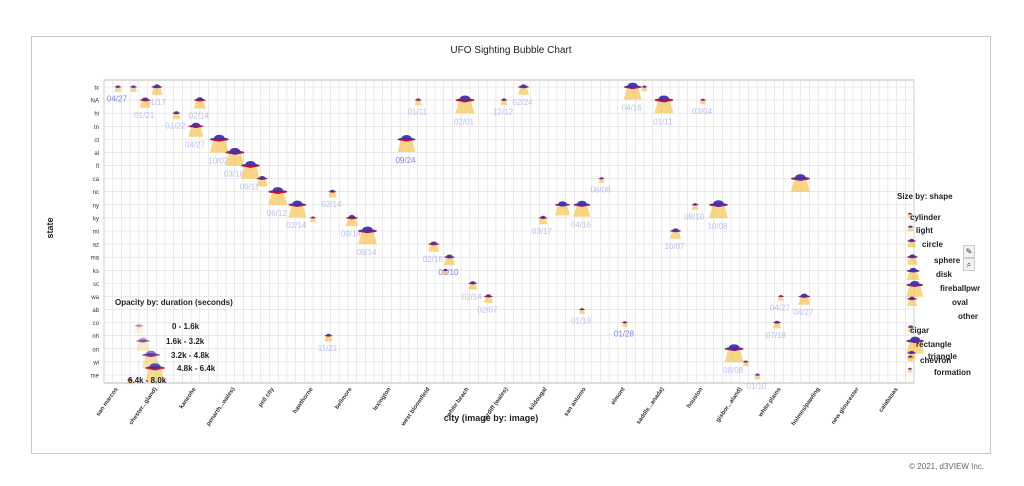  I want to click on data-point: 09/11, so click(250, 176).